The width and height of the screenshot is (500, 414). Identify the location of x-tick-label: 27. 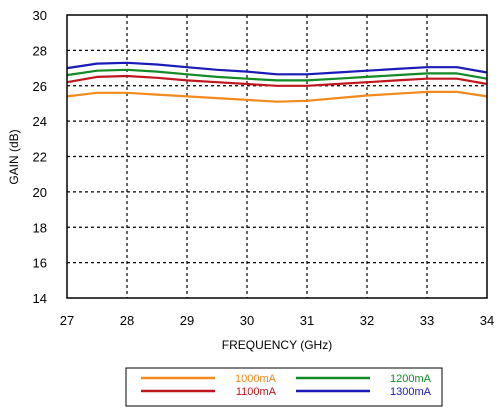
(67, 320).